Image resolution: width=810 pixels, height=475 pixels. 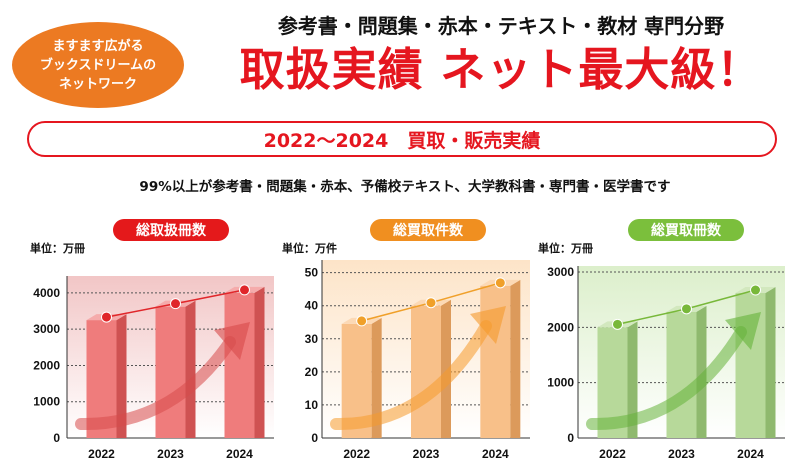 I want to click on badge-line: ますます広がる, so click(x=98, y=46).